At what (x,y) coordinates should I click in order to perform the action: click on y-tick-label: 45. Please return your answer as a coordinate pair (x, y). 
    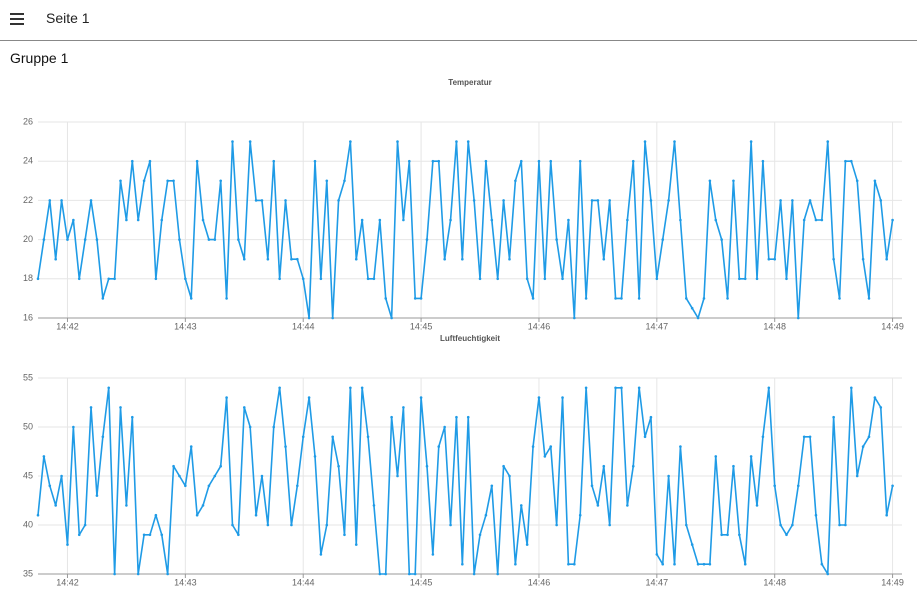
    Looking at the image, I should click on (28, 475).